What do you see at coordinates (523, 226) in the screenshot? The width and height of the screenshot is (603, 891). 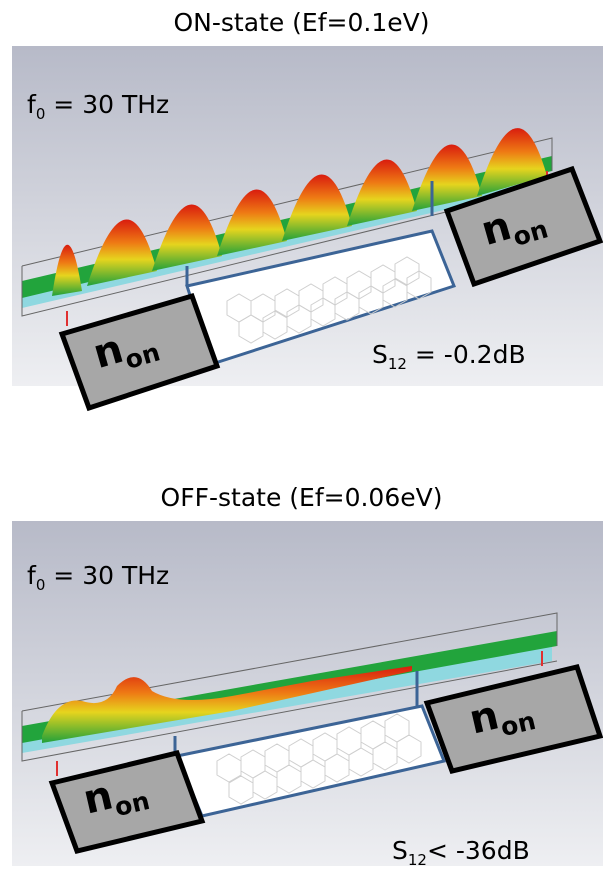 I see `on-n-box-right` at bounding box center [523, 226].